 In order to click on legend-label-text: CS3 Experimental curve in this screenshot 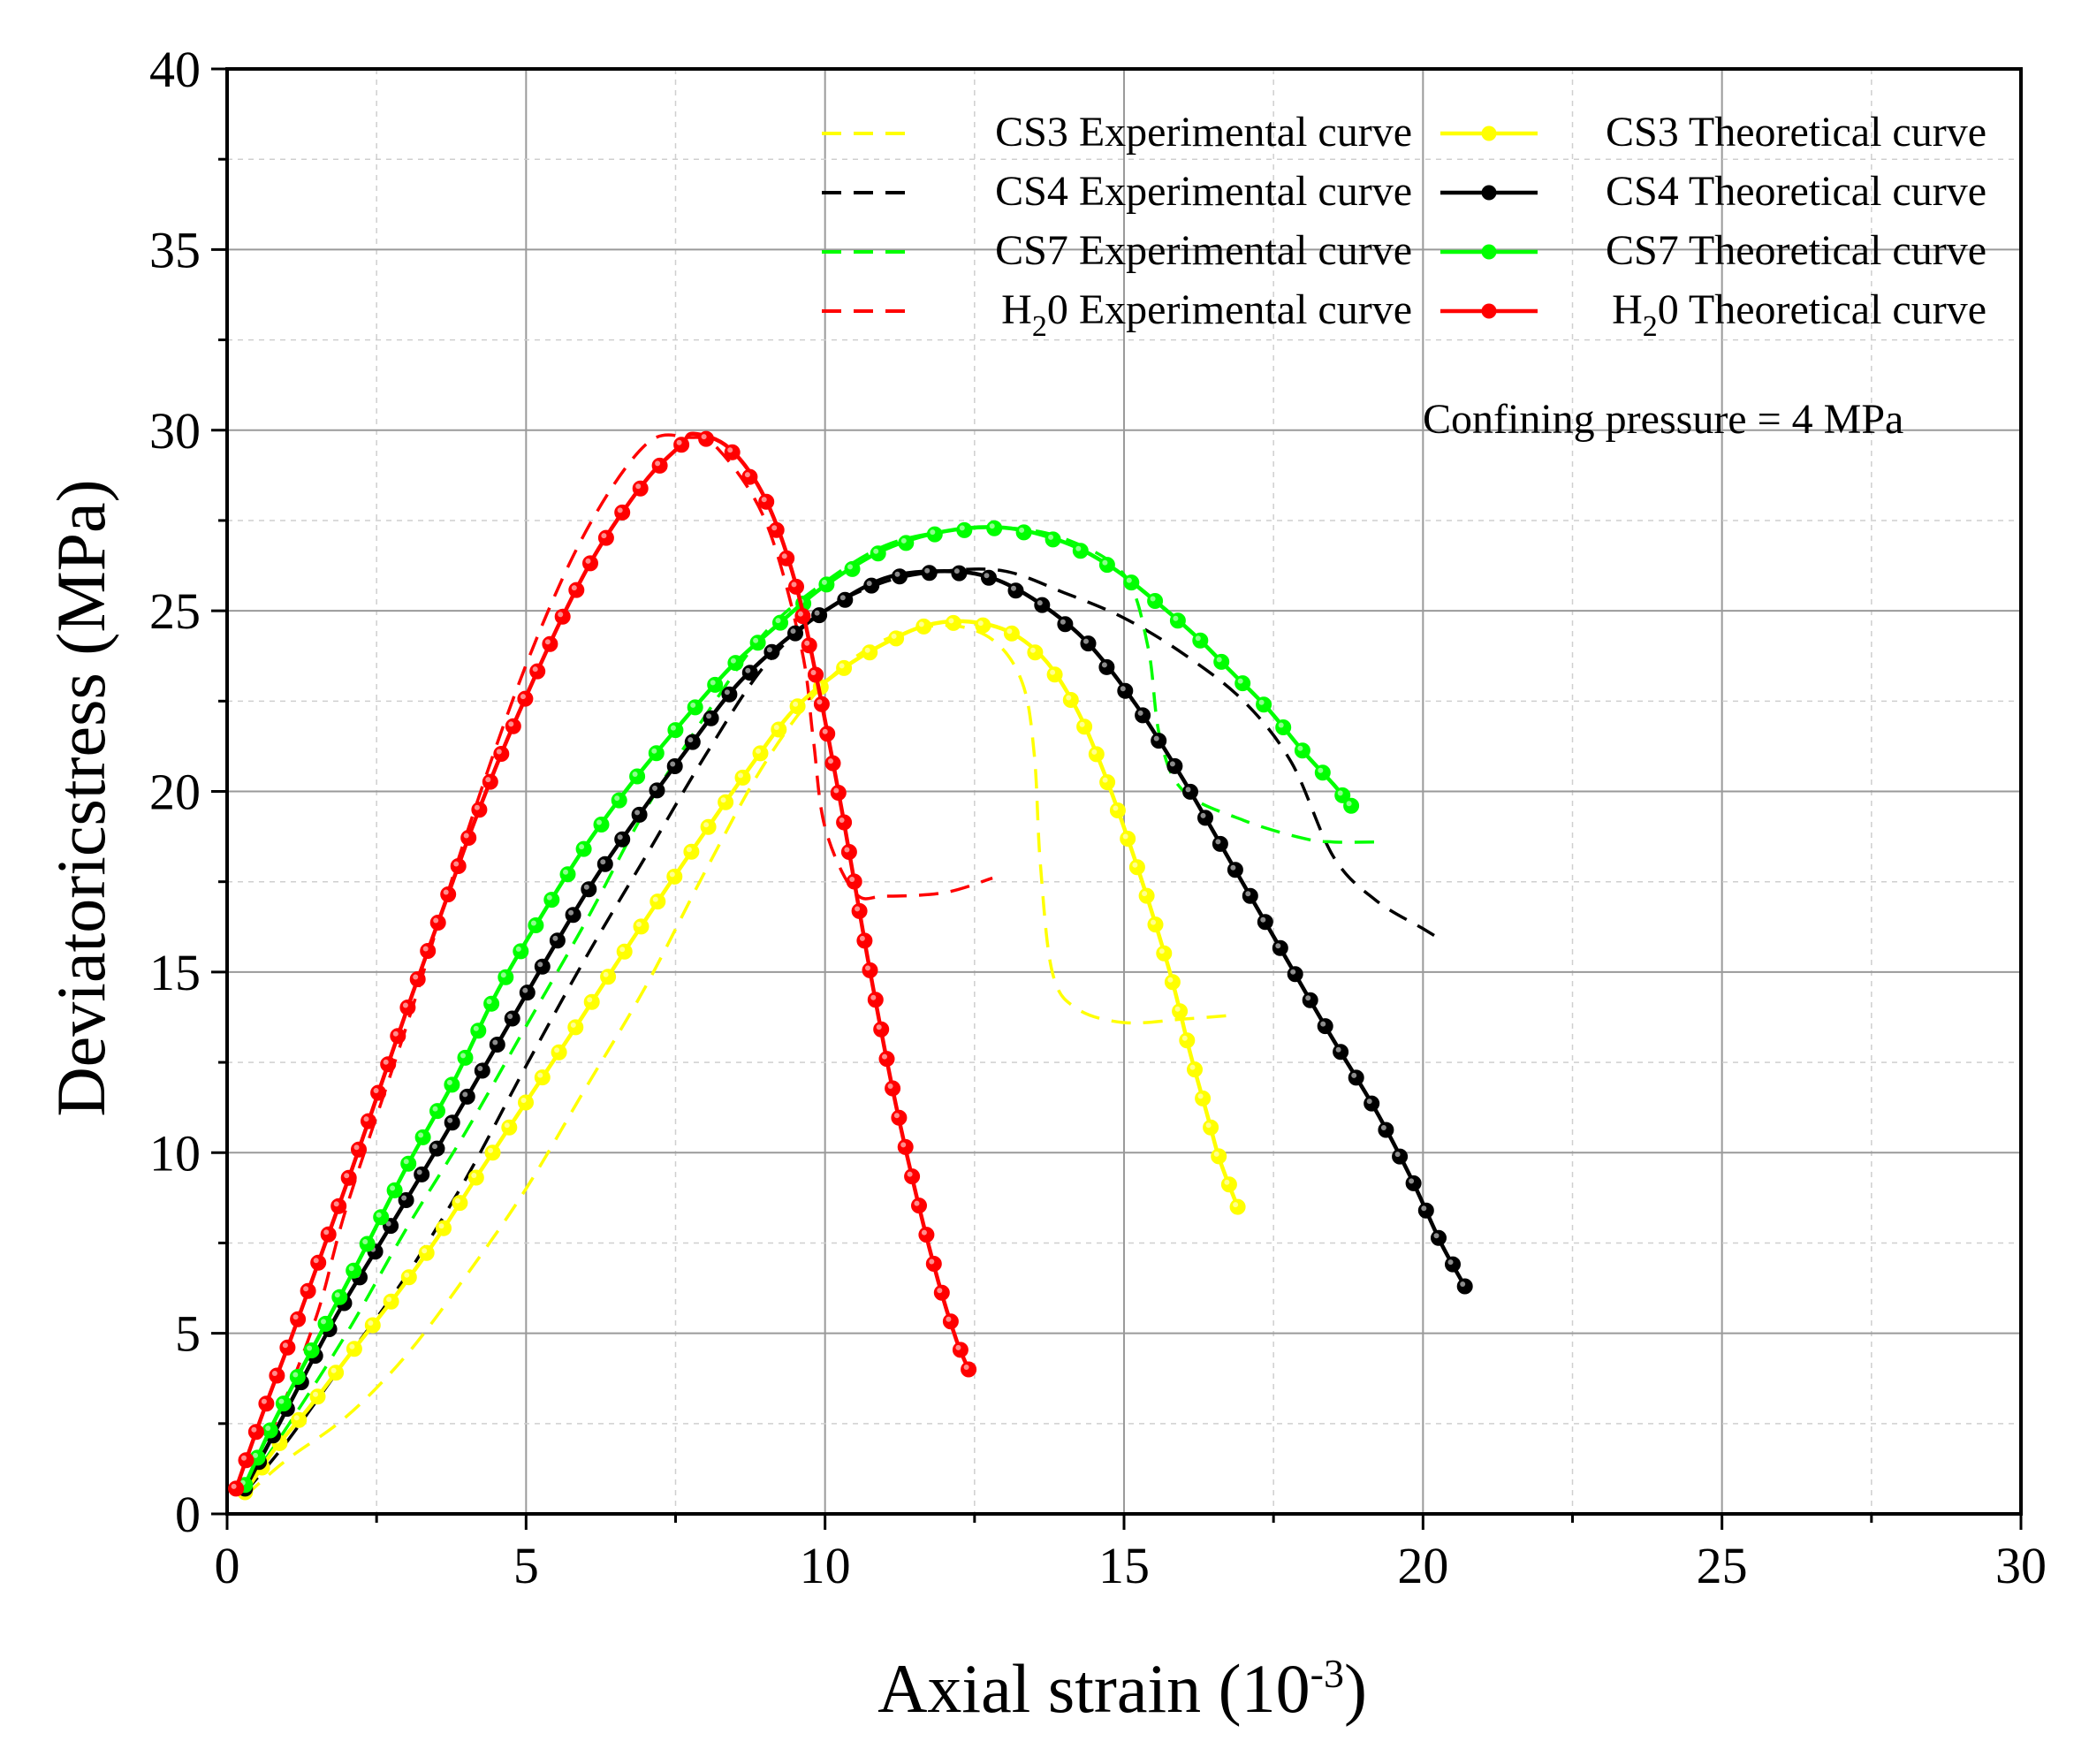, I will do `click(1204, 132)`.